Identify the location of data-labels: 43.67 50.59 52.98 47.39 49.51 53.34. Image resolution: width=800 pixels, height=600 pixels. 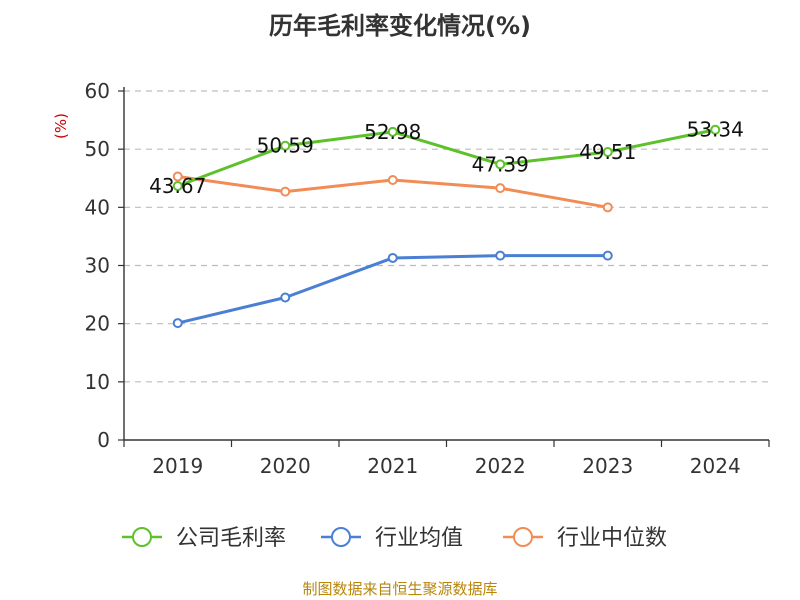
(446, 158).